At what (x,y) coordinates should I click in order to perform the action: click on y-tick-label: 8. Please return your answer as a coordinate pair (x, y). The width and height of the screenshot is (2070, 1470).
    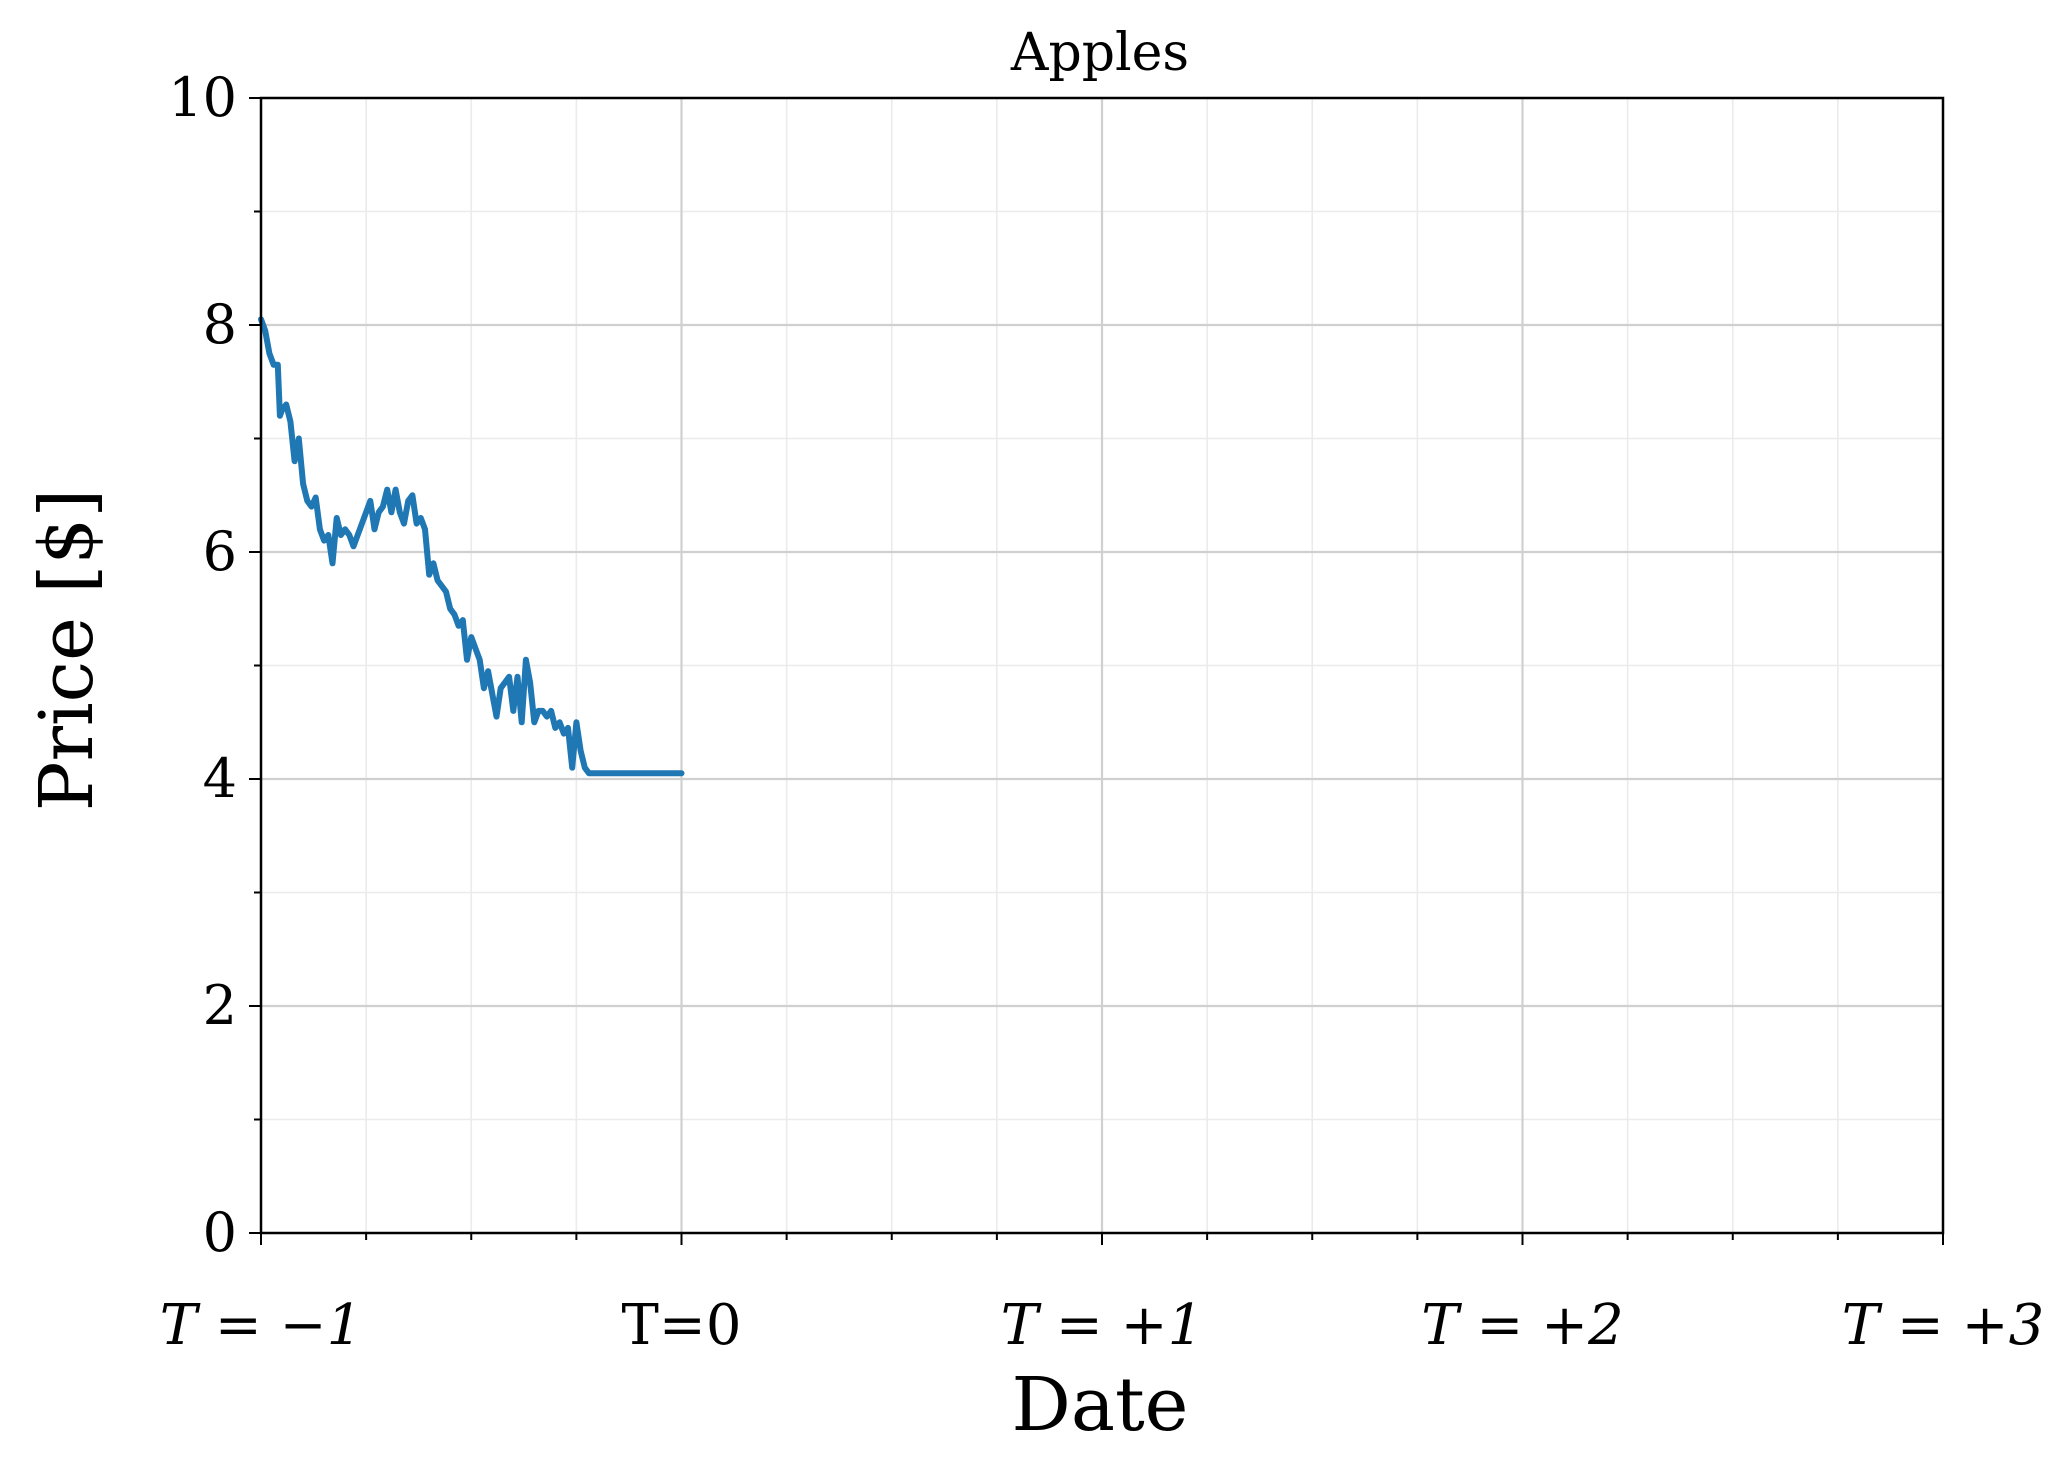
    Looking at the image, I should click on (220, 324).